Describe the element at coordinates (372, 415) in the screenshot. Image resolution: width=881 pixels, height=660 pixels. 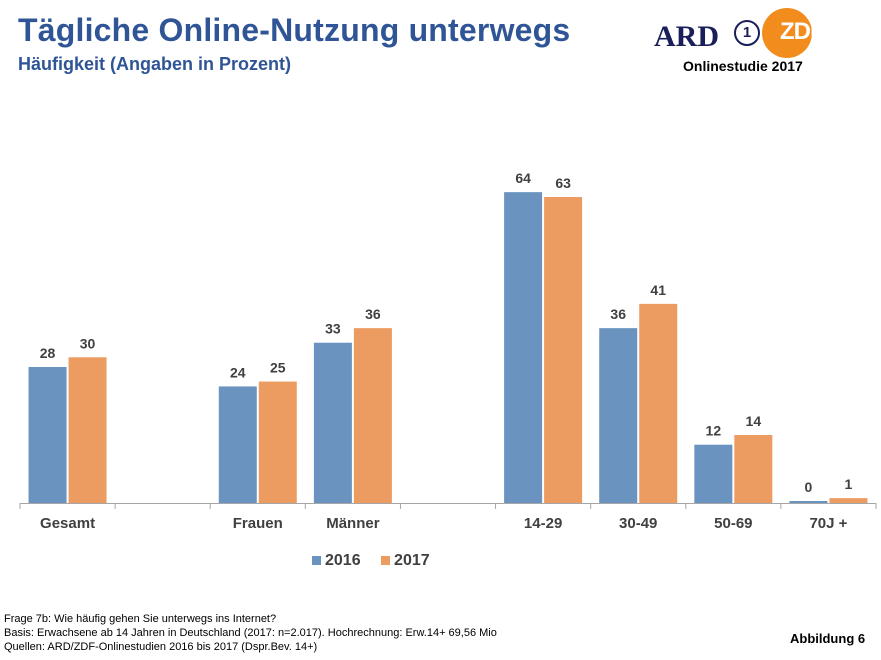
I see `bar-2017-Männer` at that location.